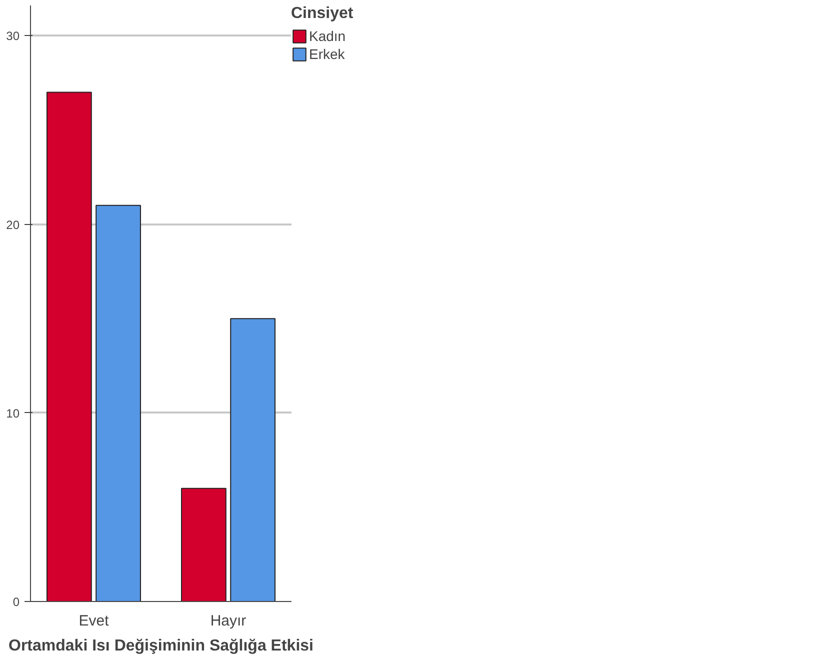 Image resolution: width=830 pixels, height=657 pixels. What do you see at coordinates (327, 54) in the screenshot?
I see `legend-label: Erkek` at bounding box center [327, 54].